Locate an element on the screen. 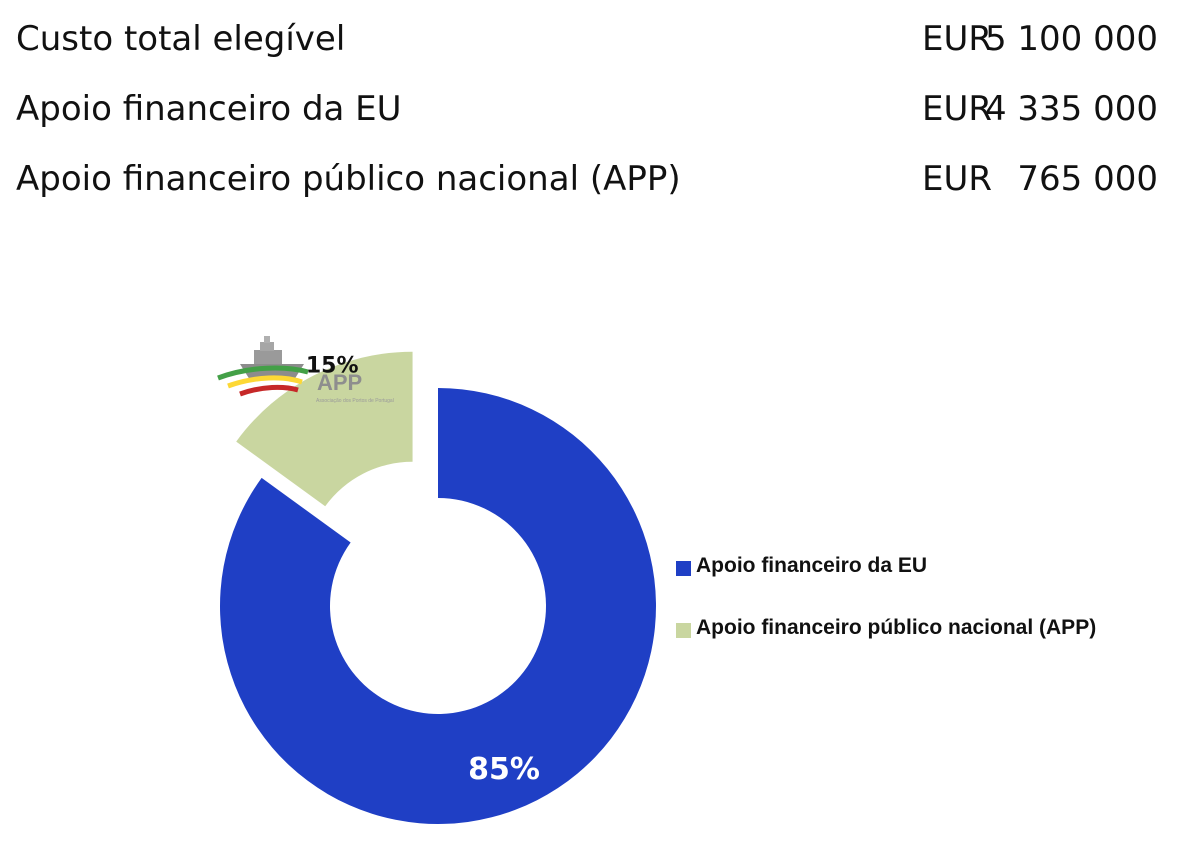 This screenshot has width=1182, height=848. slice-label-eu: 85% is located at coordinates (504, 769).